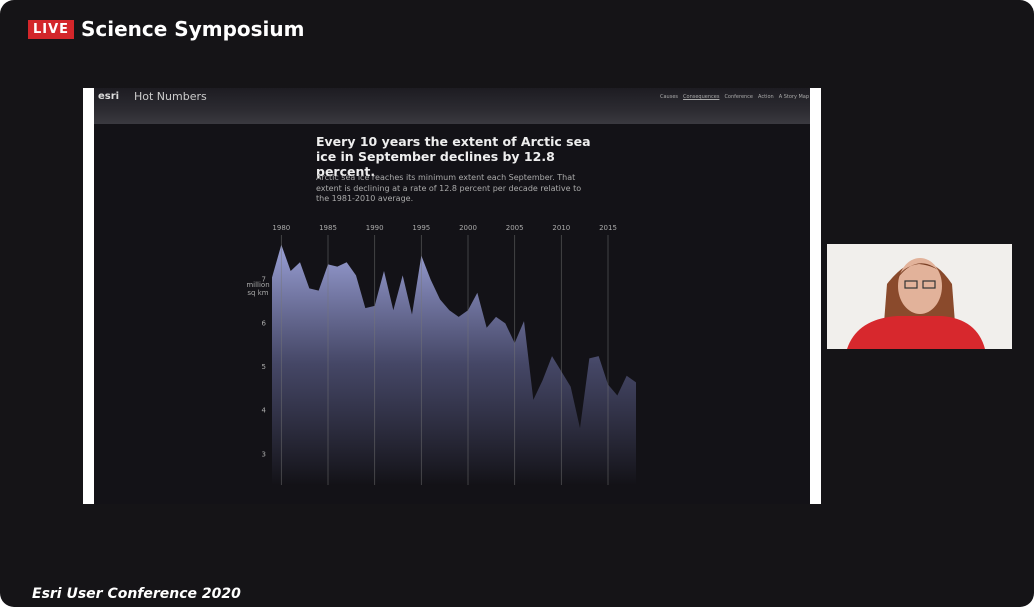  Describe the element at coordinates (669, 97) in the screenshot. I see `nav-item: Causes` at that location.